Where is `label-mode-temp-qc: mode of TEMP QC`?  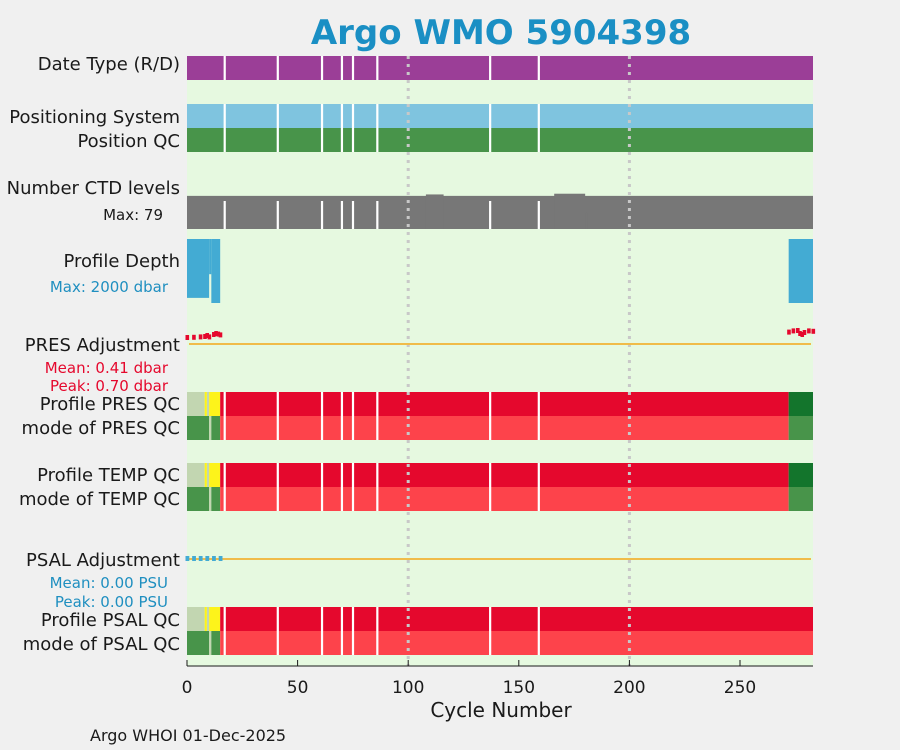
label-mode-temp-qc: mode of TEMP QC is located at coordinates (99, 499).